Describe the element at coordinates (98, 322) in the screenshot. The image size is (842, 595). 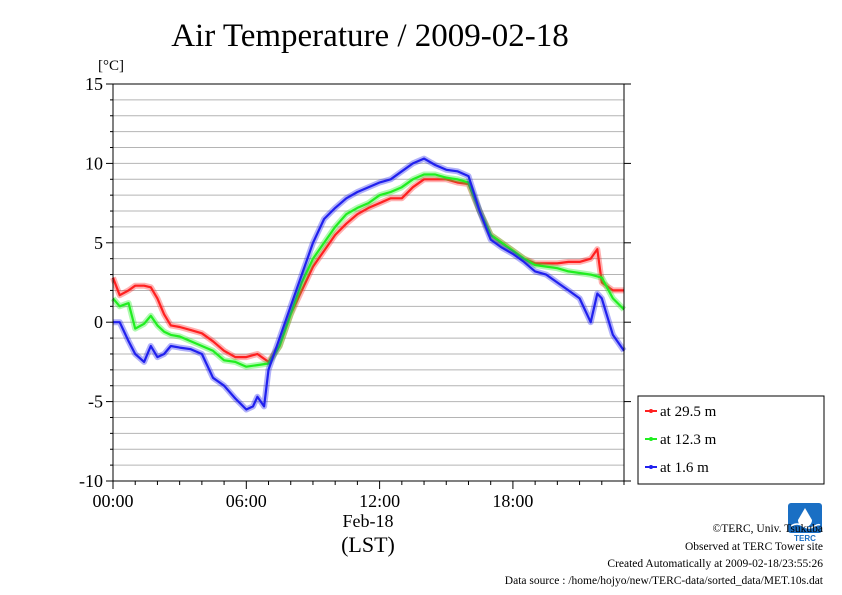
I see `y-tick-label: 0` at that location.